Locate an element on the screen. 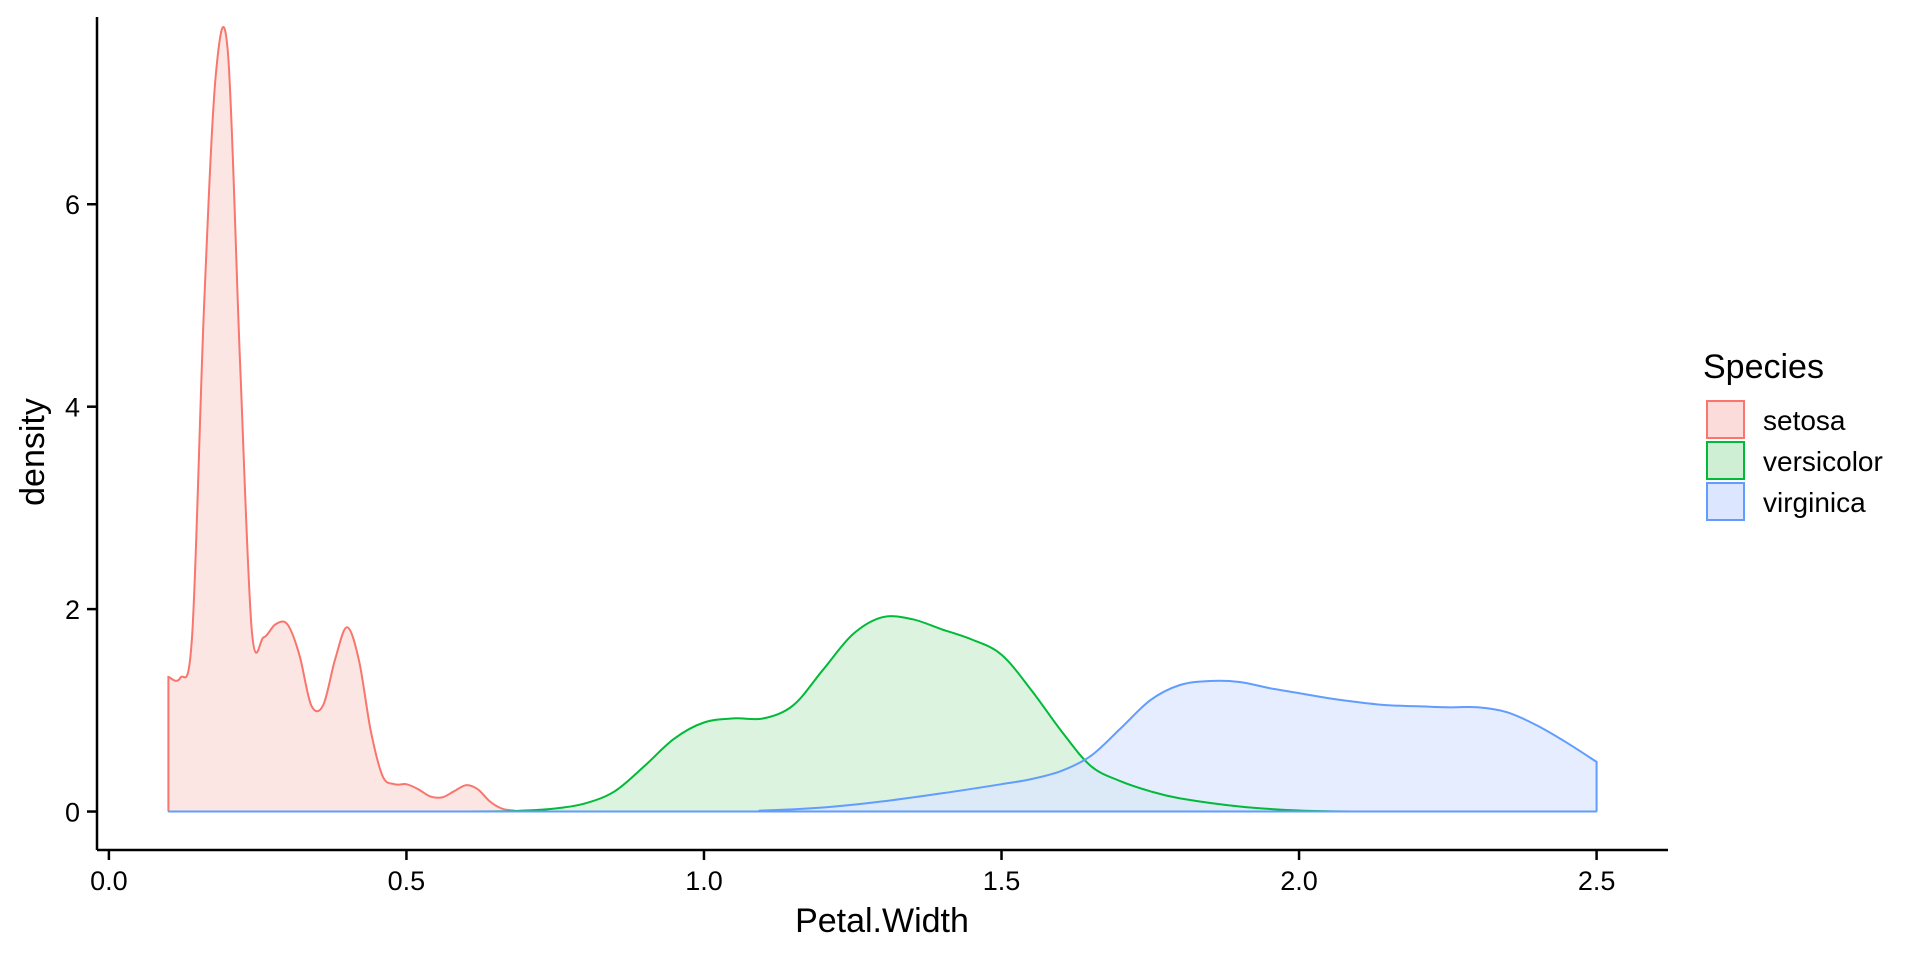  x-axis-title: Petal.Width is located at coordinates (882, 921).